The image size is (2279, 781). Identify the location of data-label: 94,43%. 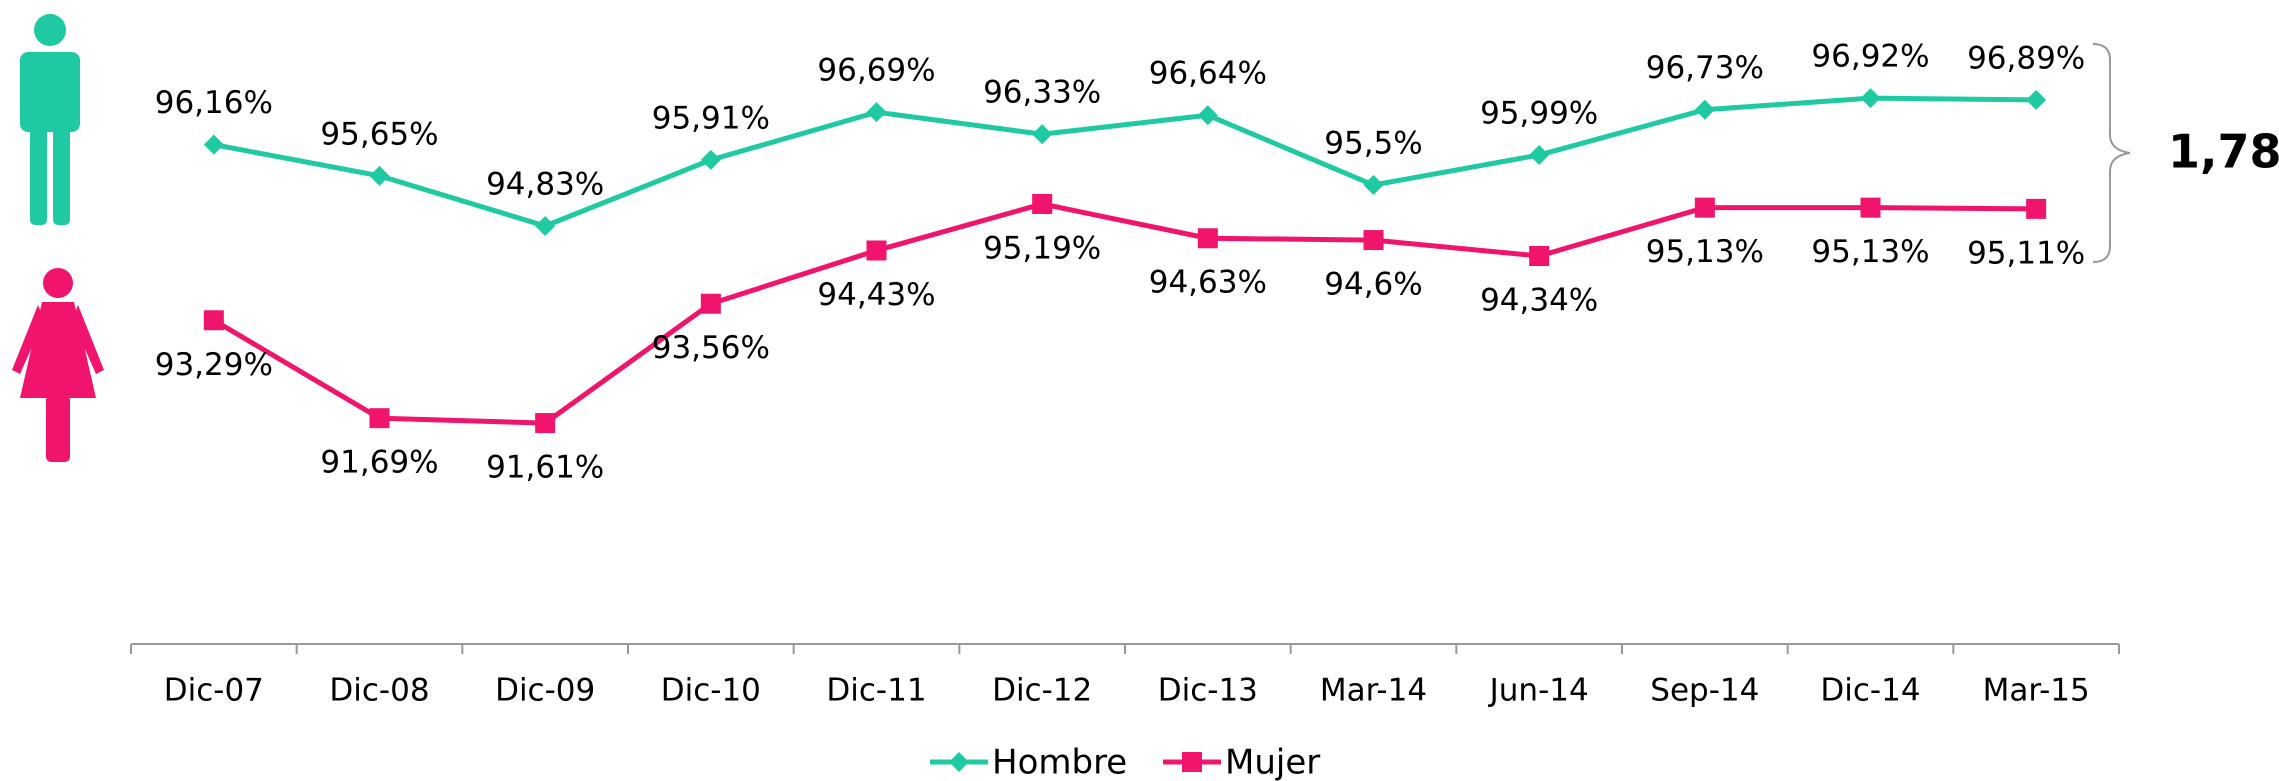
(876, 295).